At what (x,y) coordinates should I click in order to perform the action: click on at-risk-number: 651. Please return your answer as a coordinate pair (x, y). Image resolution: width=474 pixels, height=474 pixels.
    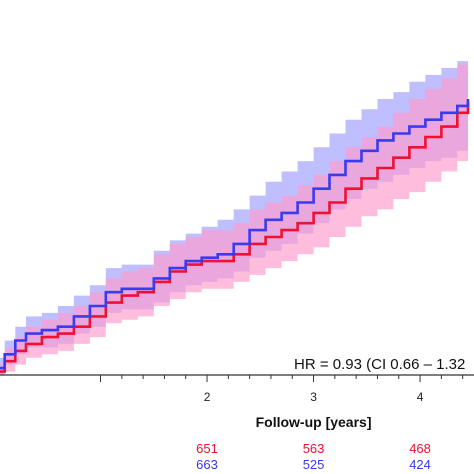
    Looking at the image, I should click on (207, 448).